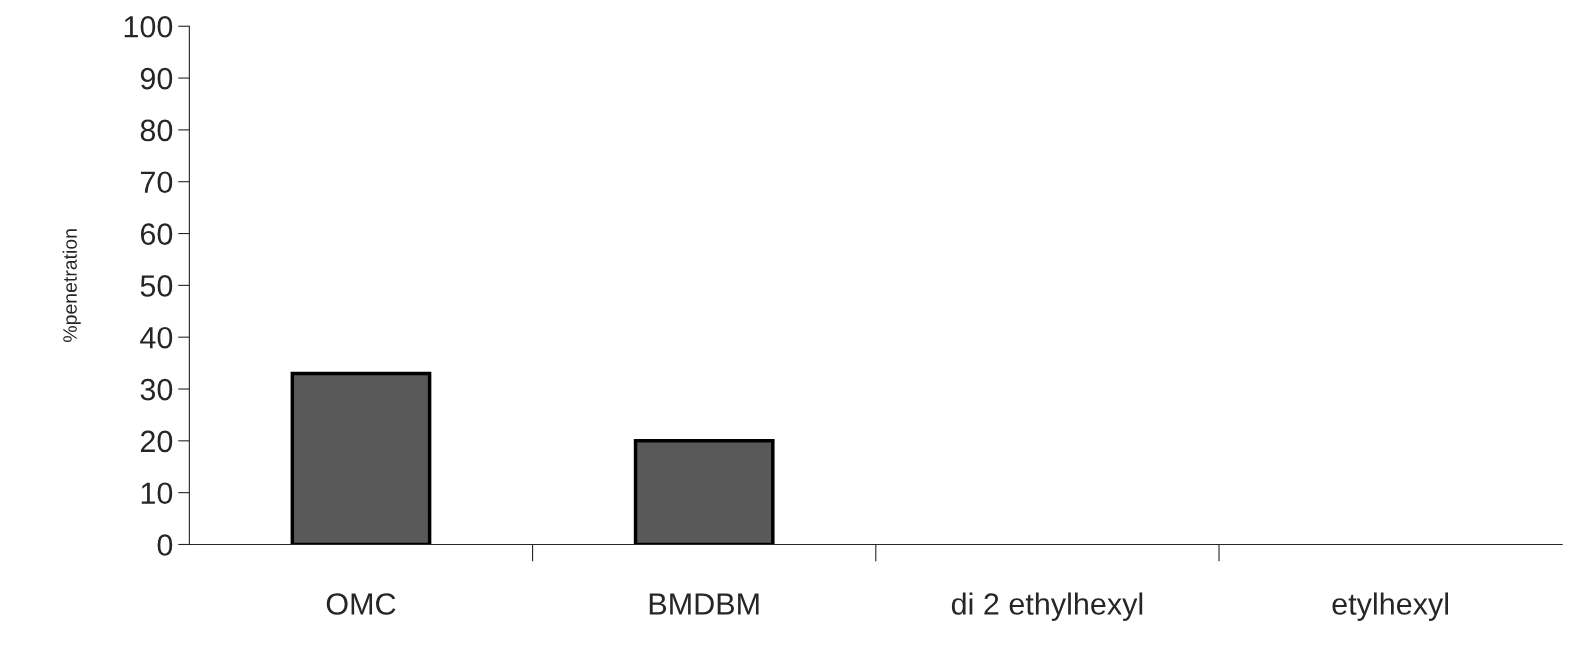 The width and height of the screenshot is (1578, 656). I want to click on y-tick-label: 50, so click(156, 286).